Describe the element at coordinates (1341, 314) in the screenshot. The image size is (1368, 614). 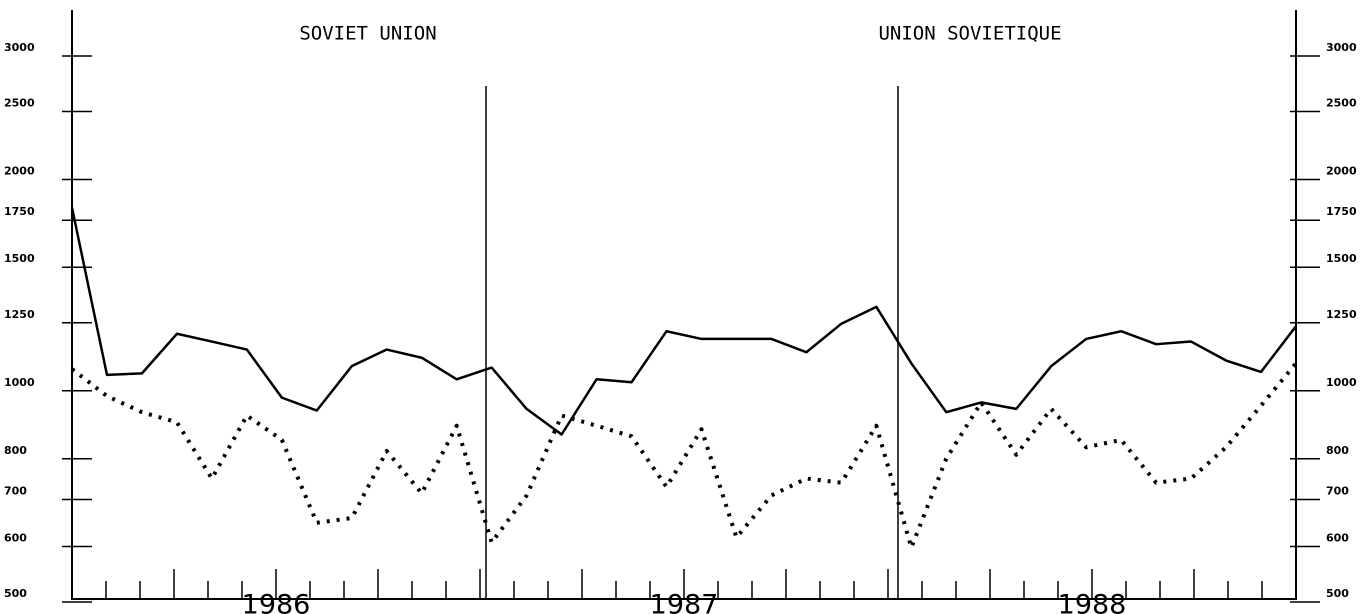
I see `y2-tick-label: 1250` at that location.